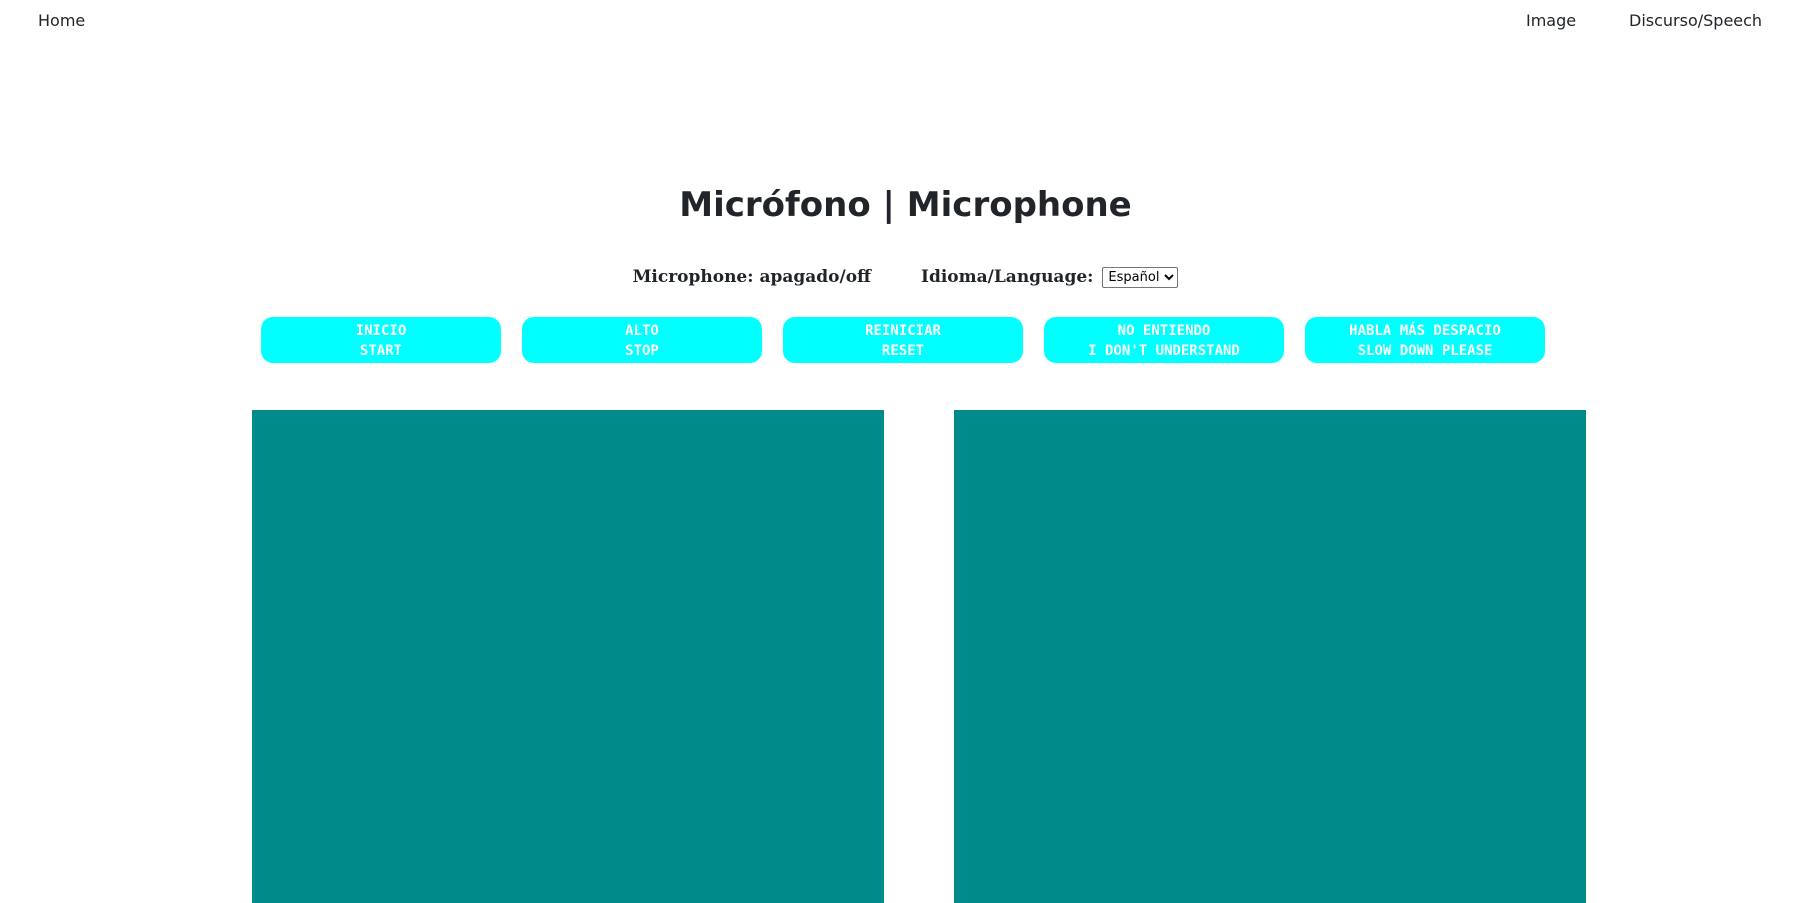 The image size is (1811, 903). I want to click on start-button-label-en: START, so click(381, 351).